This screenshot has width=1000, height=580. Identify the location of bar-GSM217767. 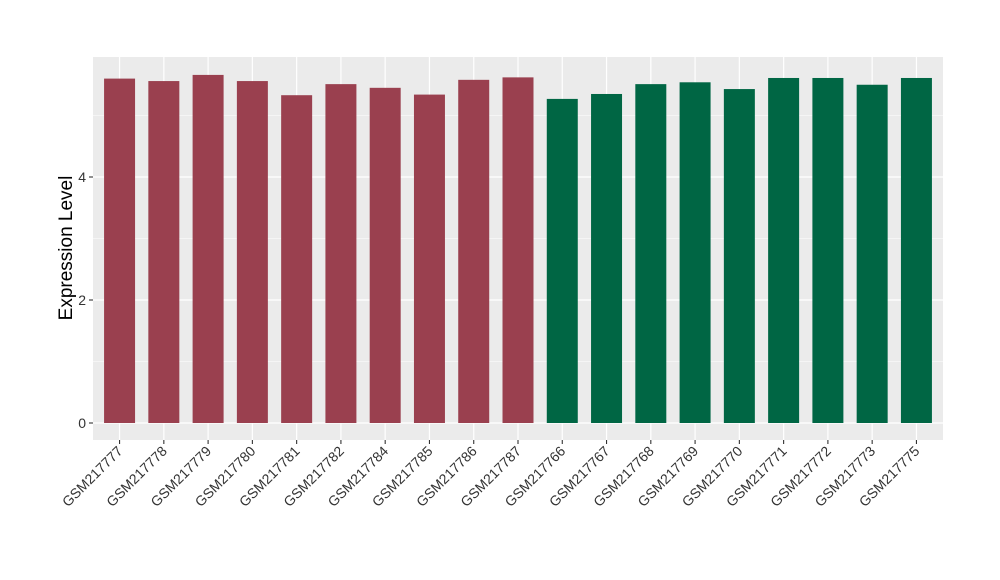
(607, 258).